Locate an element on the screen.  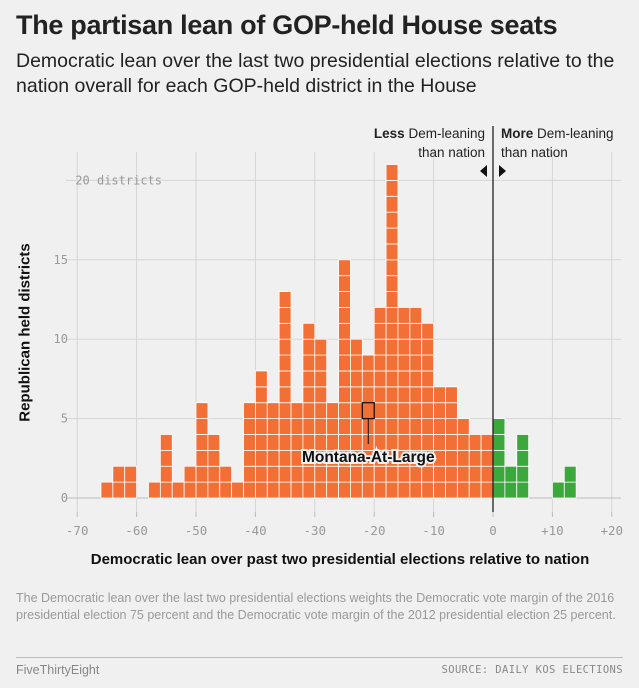
x-tick-label: -10 is located at coordinates (433, 530).